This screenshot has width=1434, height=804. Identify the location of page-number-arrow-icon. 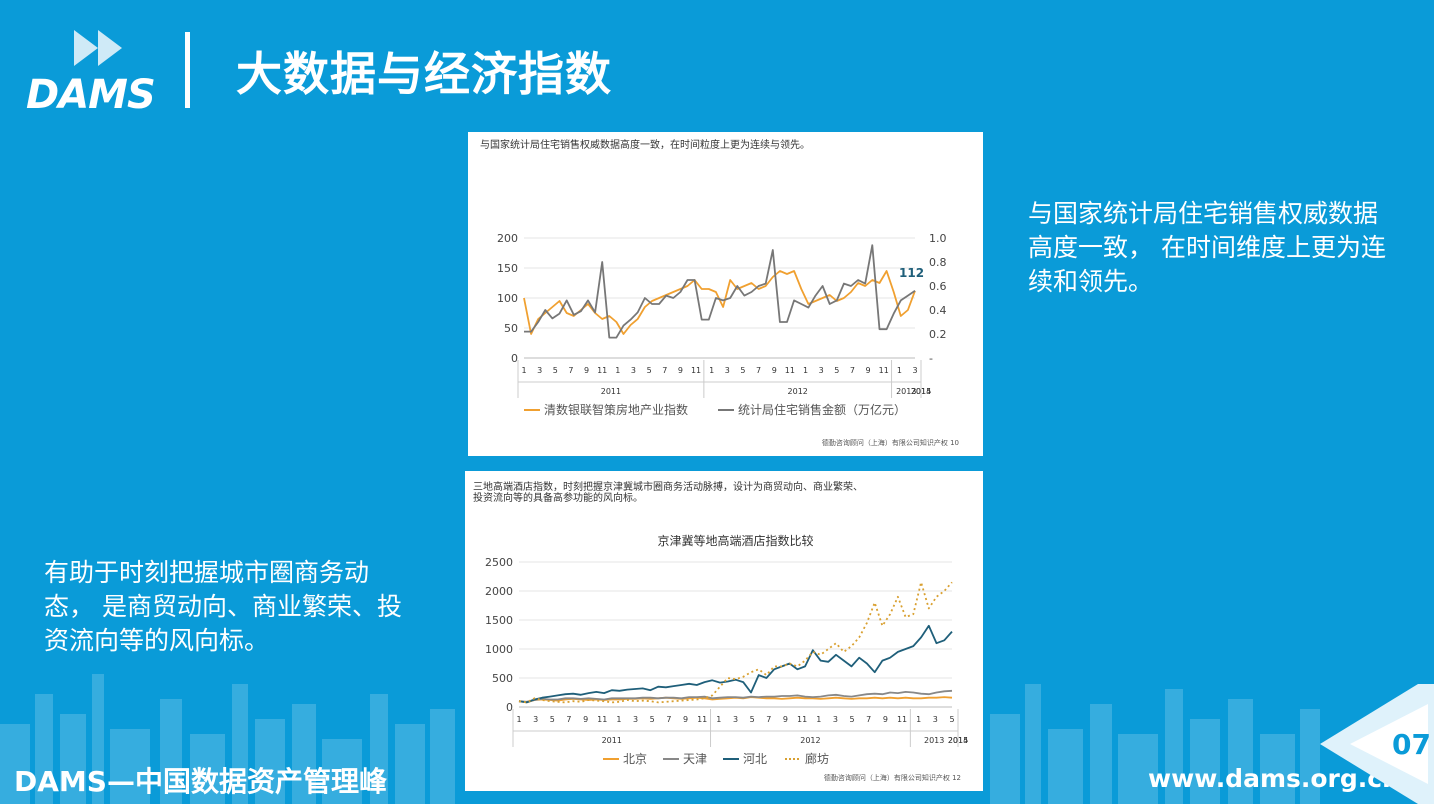
(1377, 744).